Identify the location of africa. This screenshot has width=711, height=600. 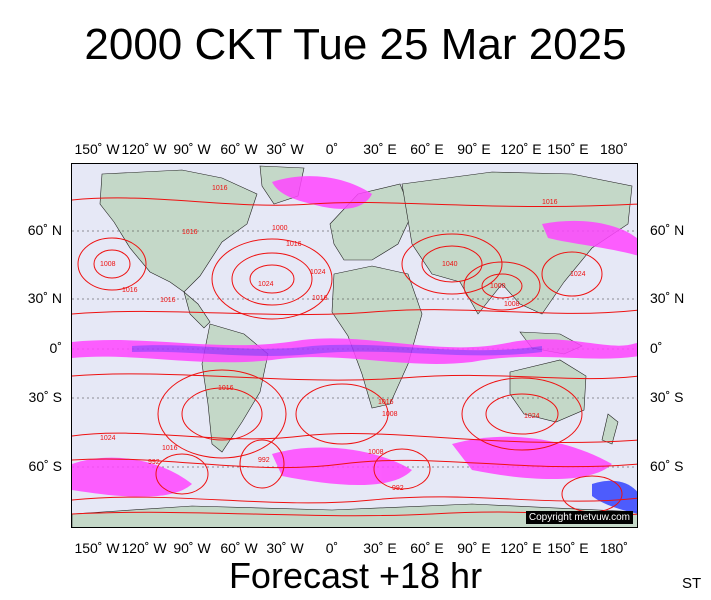
(377, 337).